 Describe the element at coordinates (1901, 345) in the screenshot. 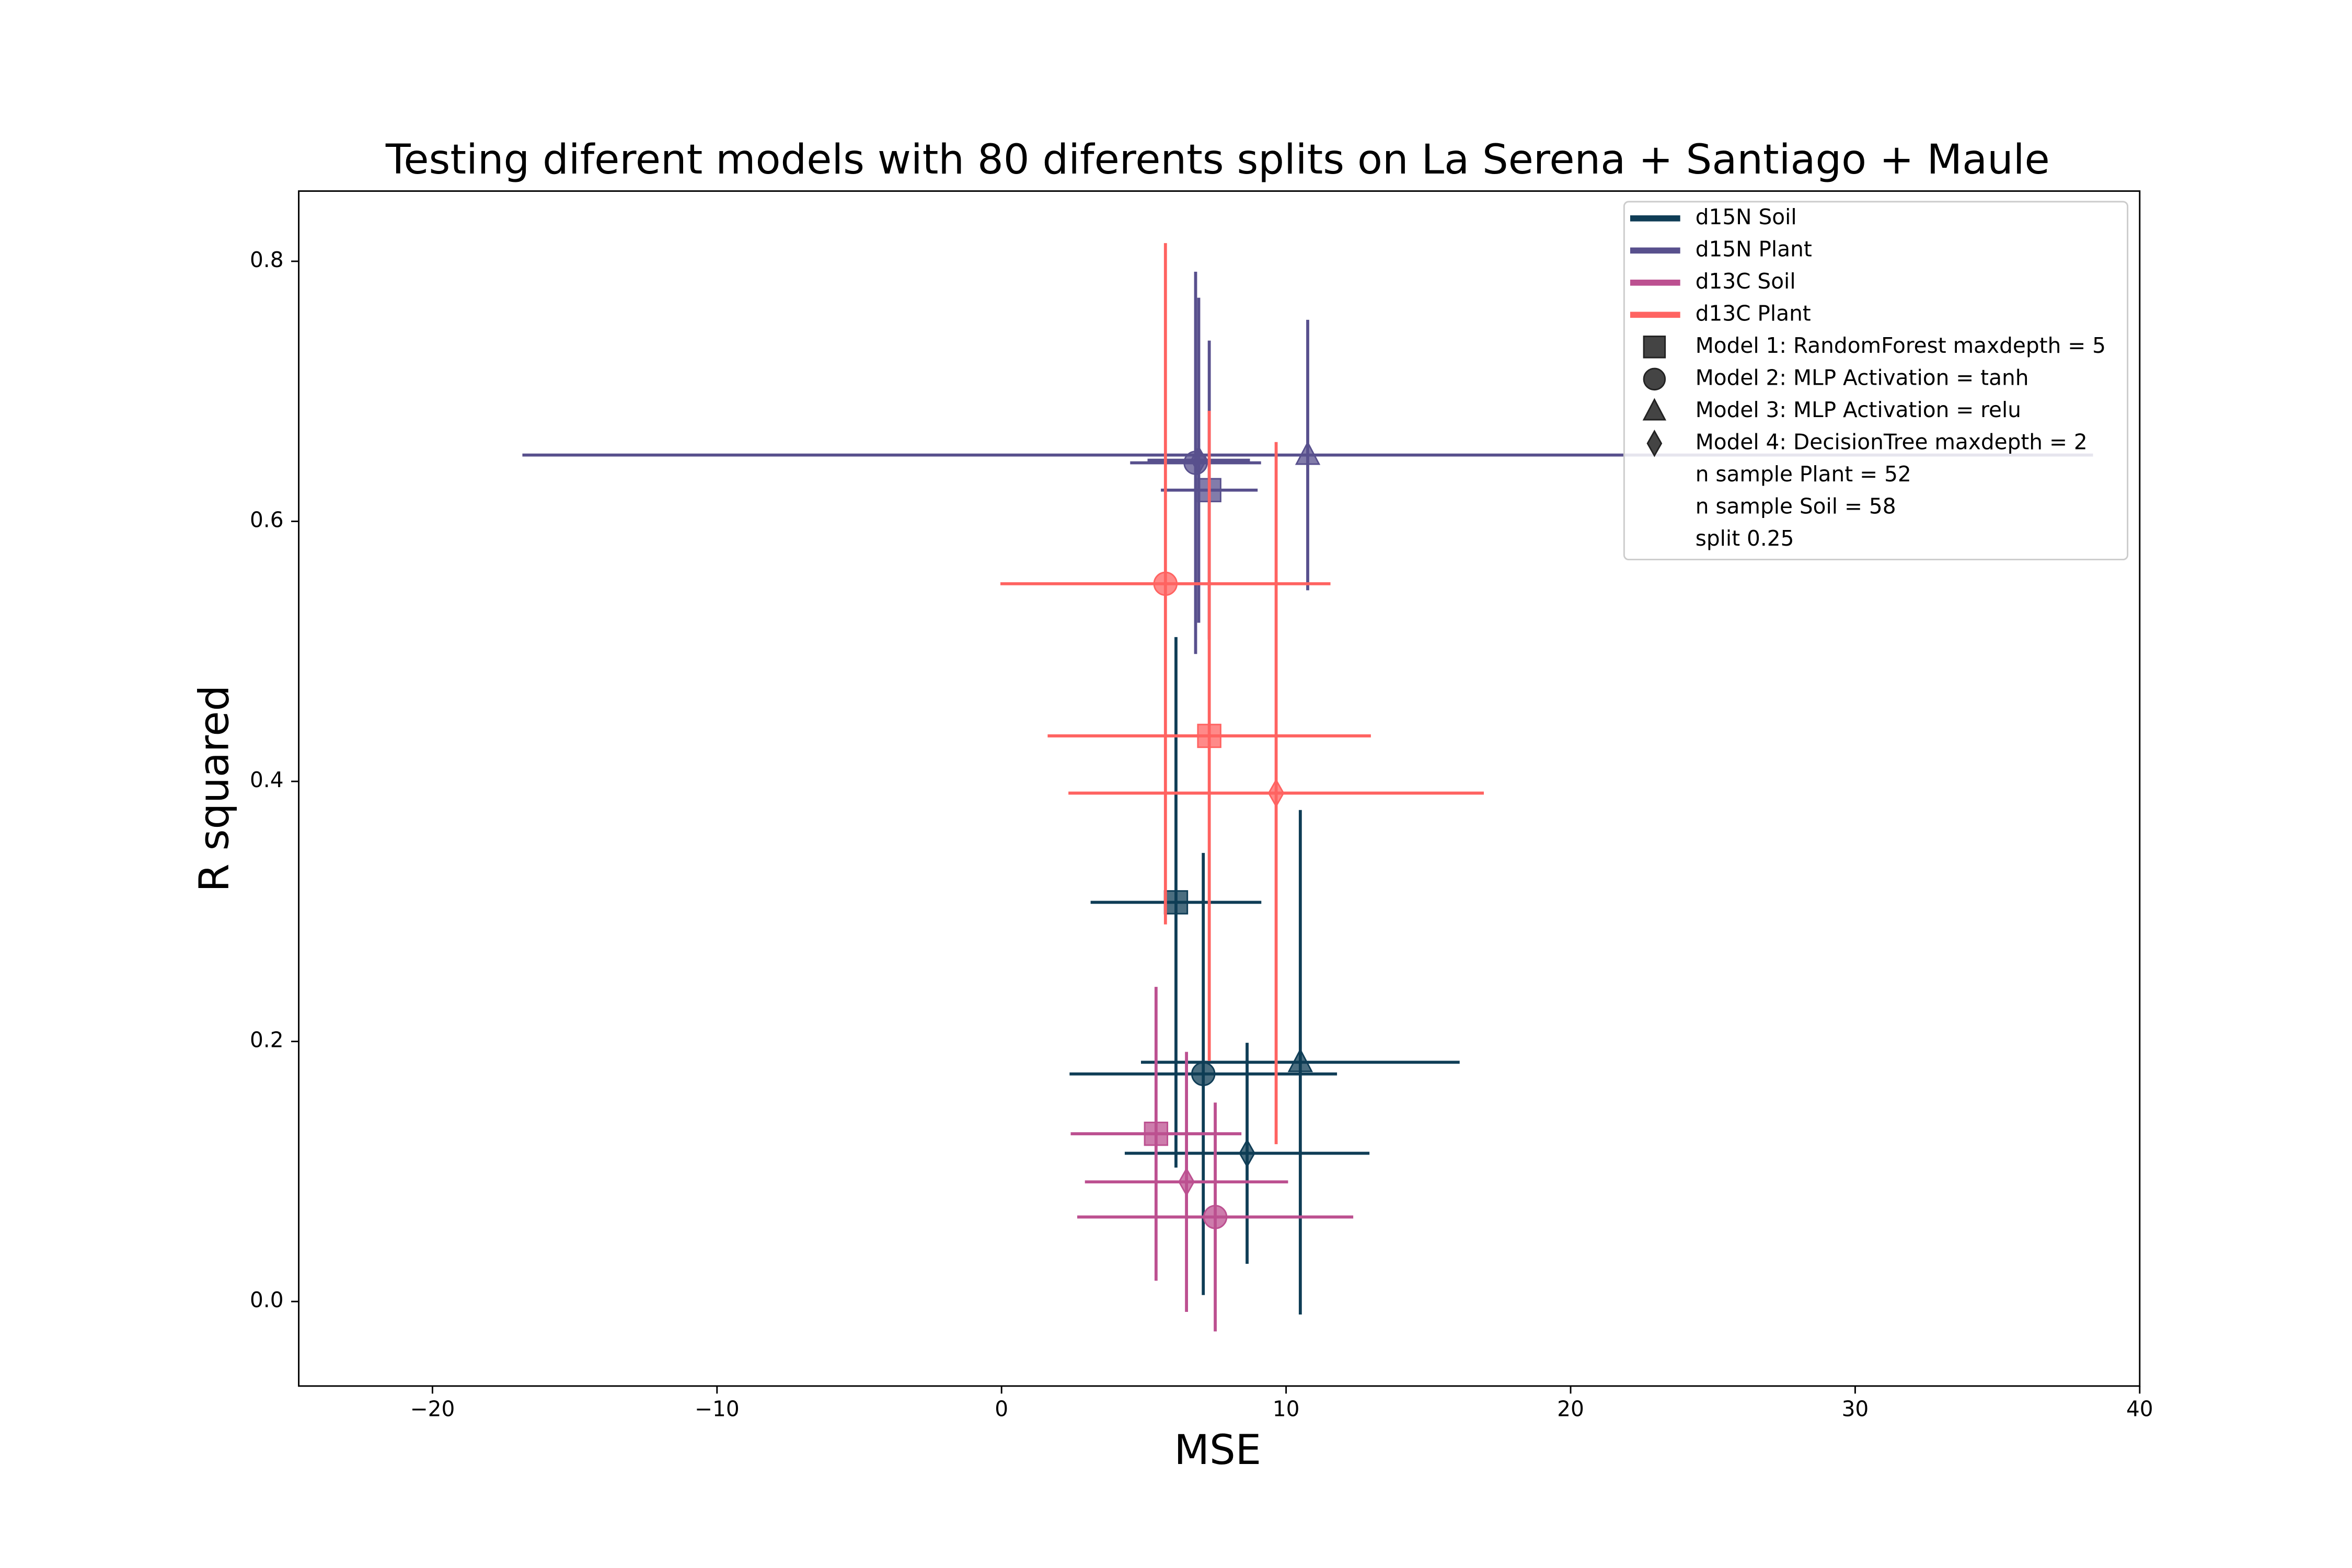

I see `legend-label: Model 1: RandomForest maxdepth = 5` at that location.